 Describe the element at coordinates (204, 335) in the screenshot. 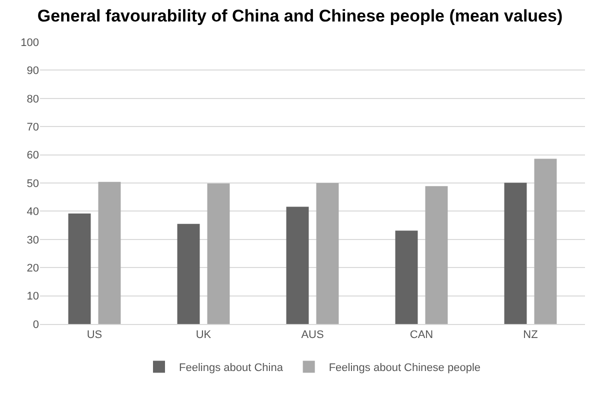

I see `x-tick-label: UK` at that location.